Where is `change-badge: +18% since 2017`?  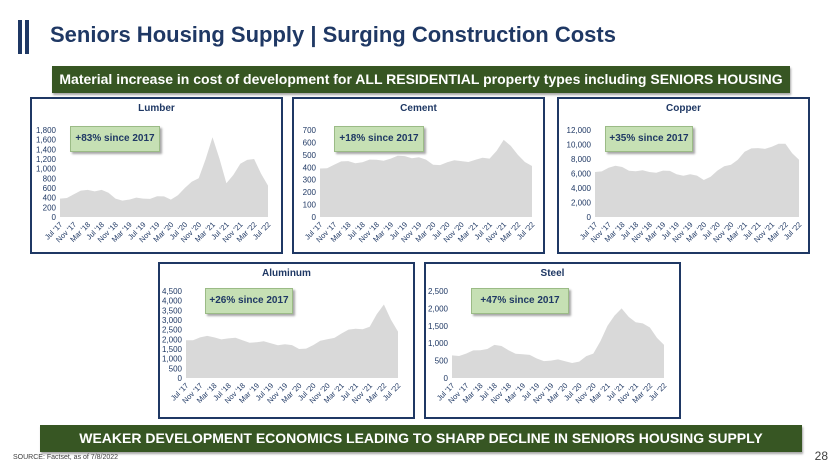 change-badge: +18% since 2017 is located at coordinates (379, 139).